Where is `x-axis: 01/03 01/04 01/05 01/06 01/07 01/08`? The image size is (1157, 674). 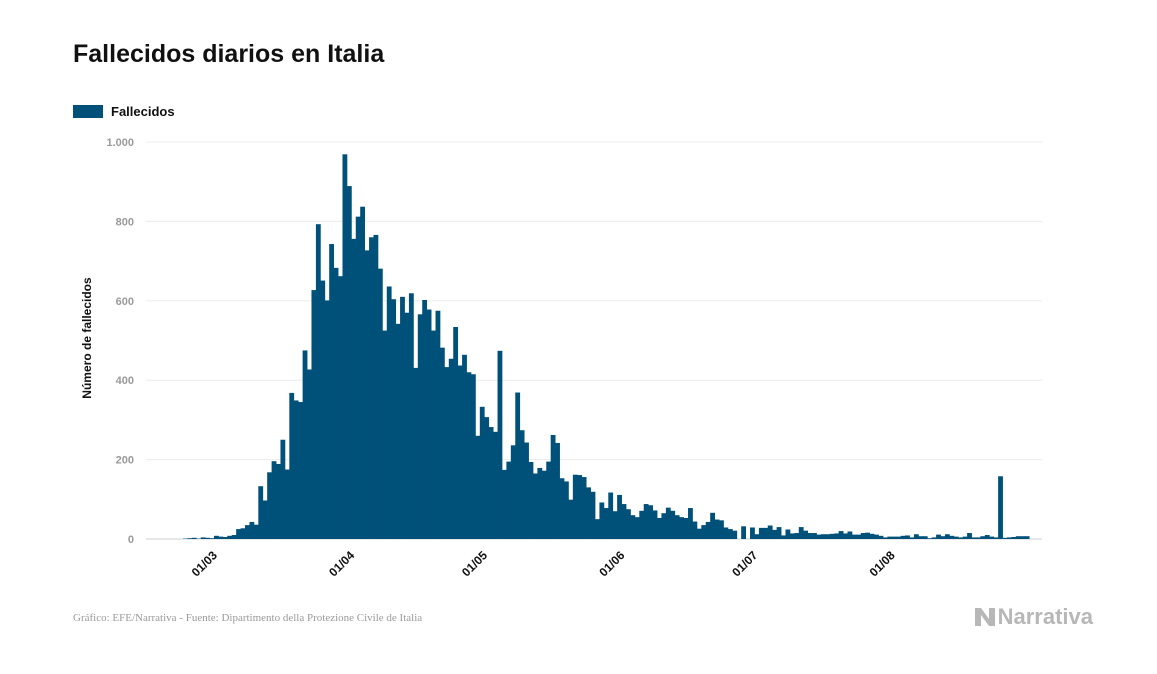
x-axis: 01/03 01/04 01/05 01/06 01/07 01/08 is located at coordinates (543, 563).